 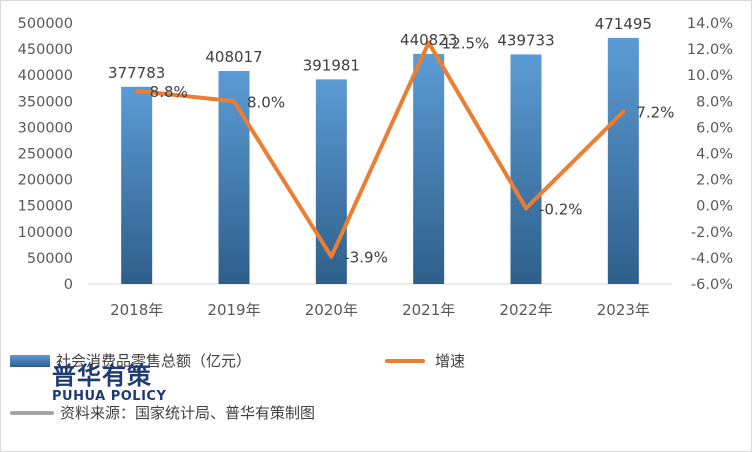 I want to click on right-tick-label: 2.0%, so click(x=714, y=181).